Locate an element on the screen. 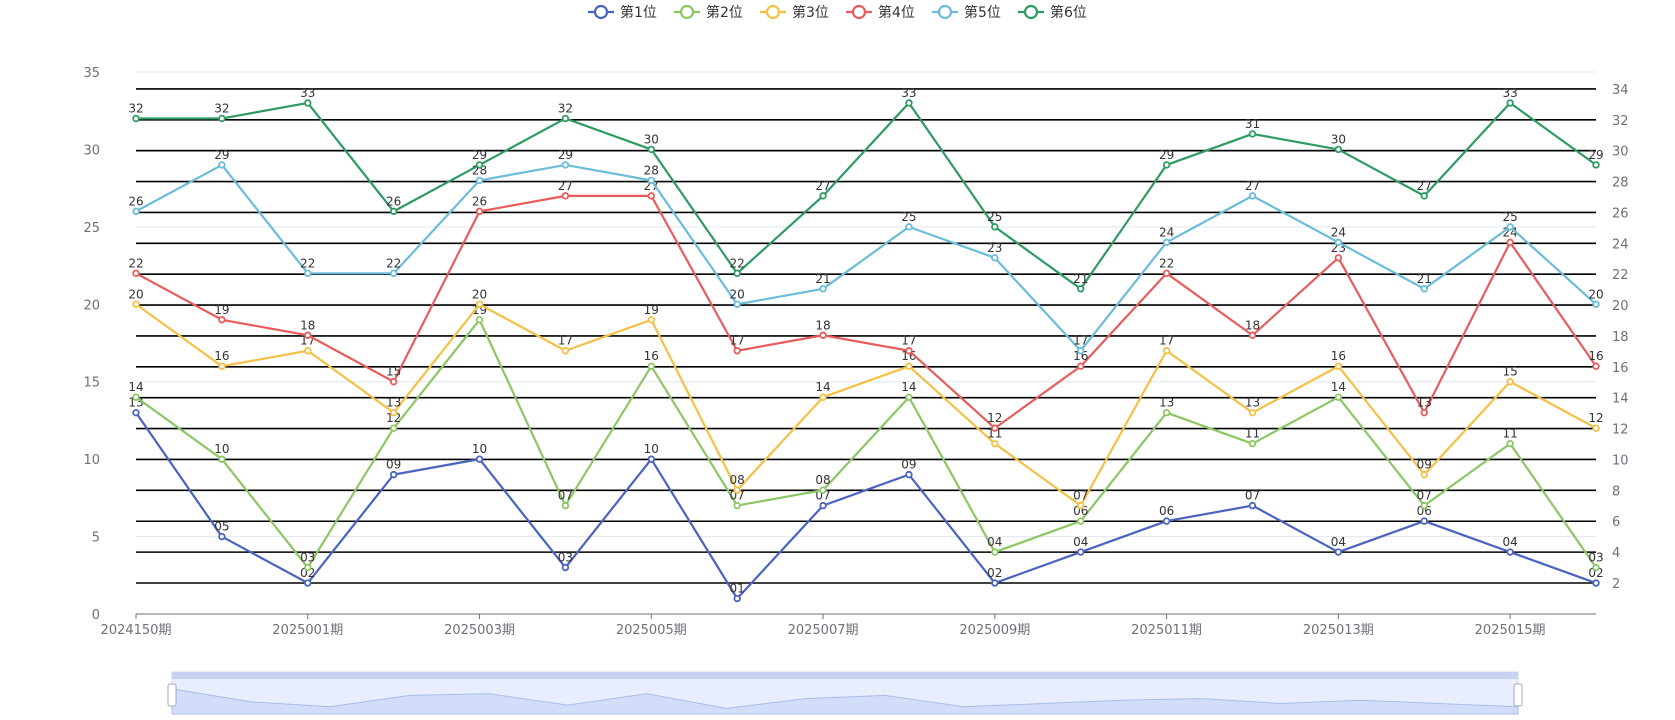 The width and height of the screenshot is (1675, 720). legend-item: 第4位 is located at coordinates (880, 12).